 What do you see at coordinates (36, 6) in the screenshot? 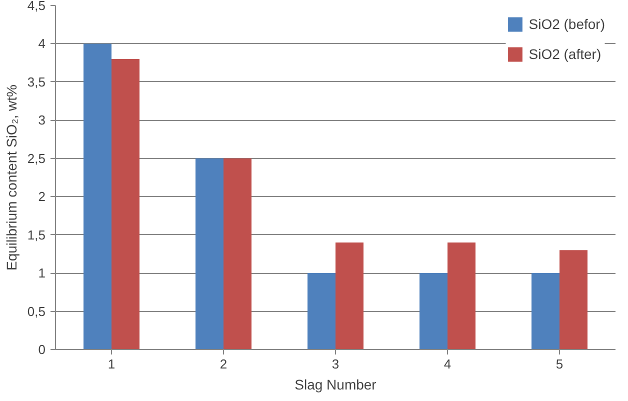
I see `y-tick-label: 4,5` at bounding box center [36, 6].